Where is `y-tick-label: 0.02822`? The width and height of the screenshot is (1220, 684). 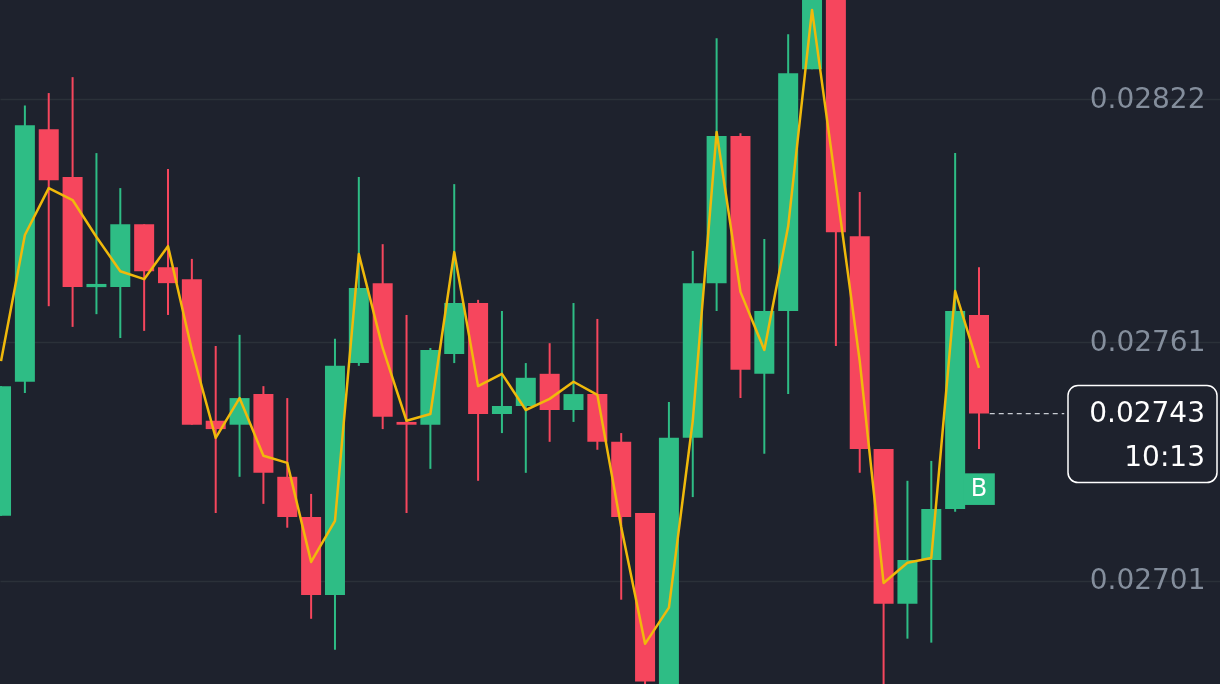 y-tick-label: 0.02822 is located at coordinates (1147, 98).